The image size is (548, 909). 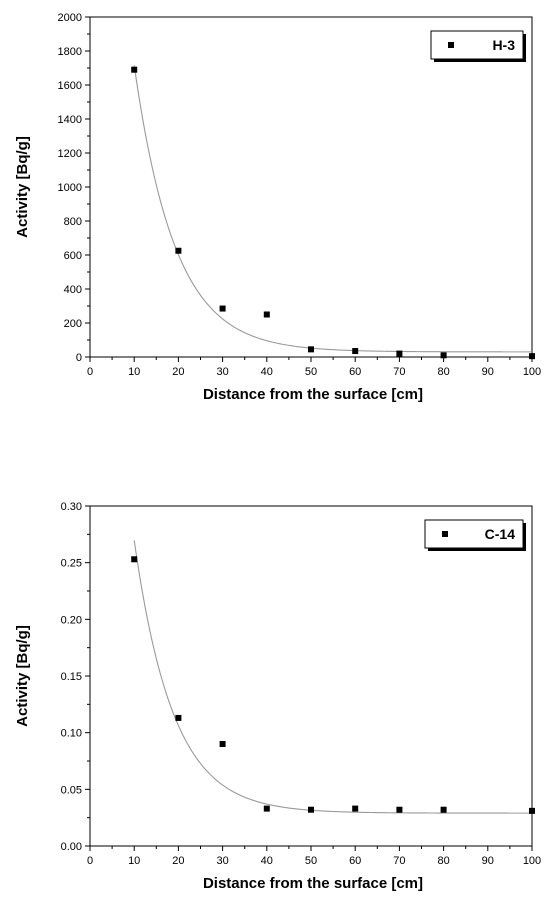 I want to click on y-tick-label: 1800, so click(x=70, y=52).